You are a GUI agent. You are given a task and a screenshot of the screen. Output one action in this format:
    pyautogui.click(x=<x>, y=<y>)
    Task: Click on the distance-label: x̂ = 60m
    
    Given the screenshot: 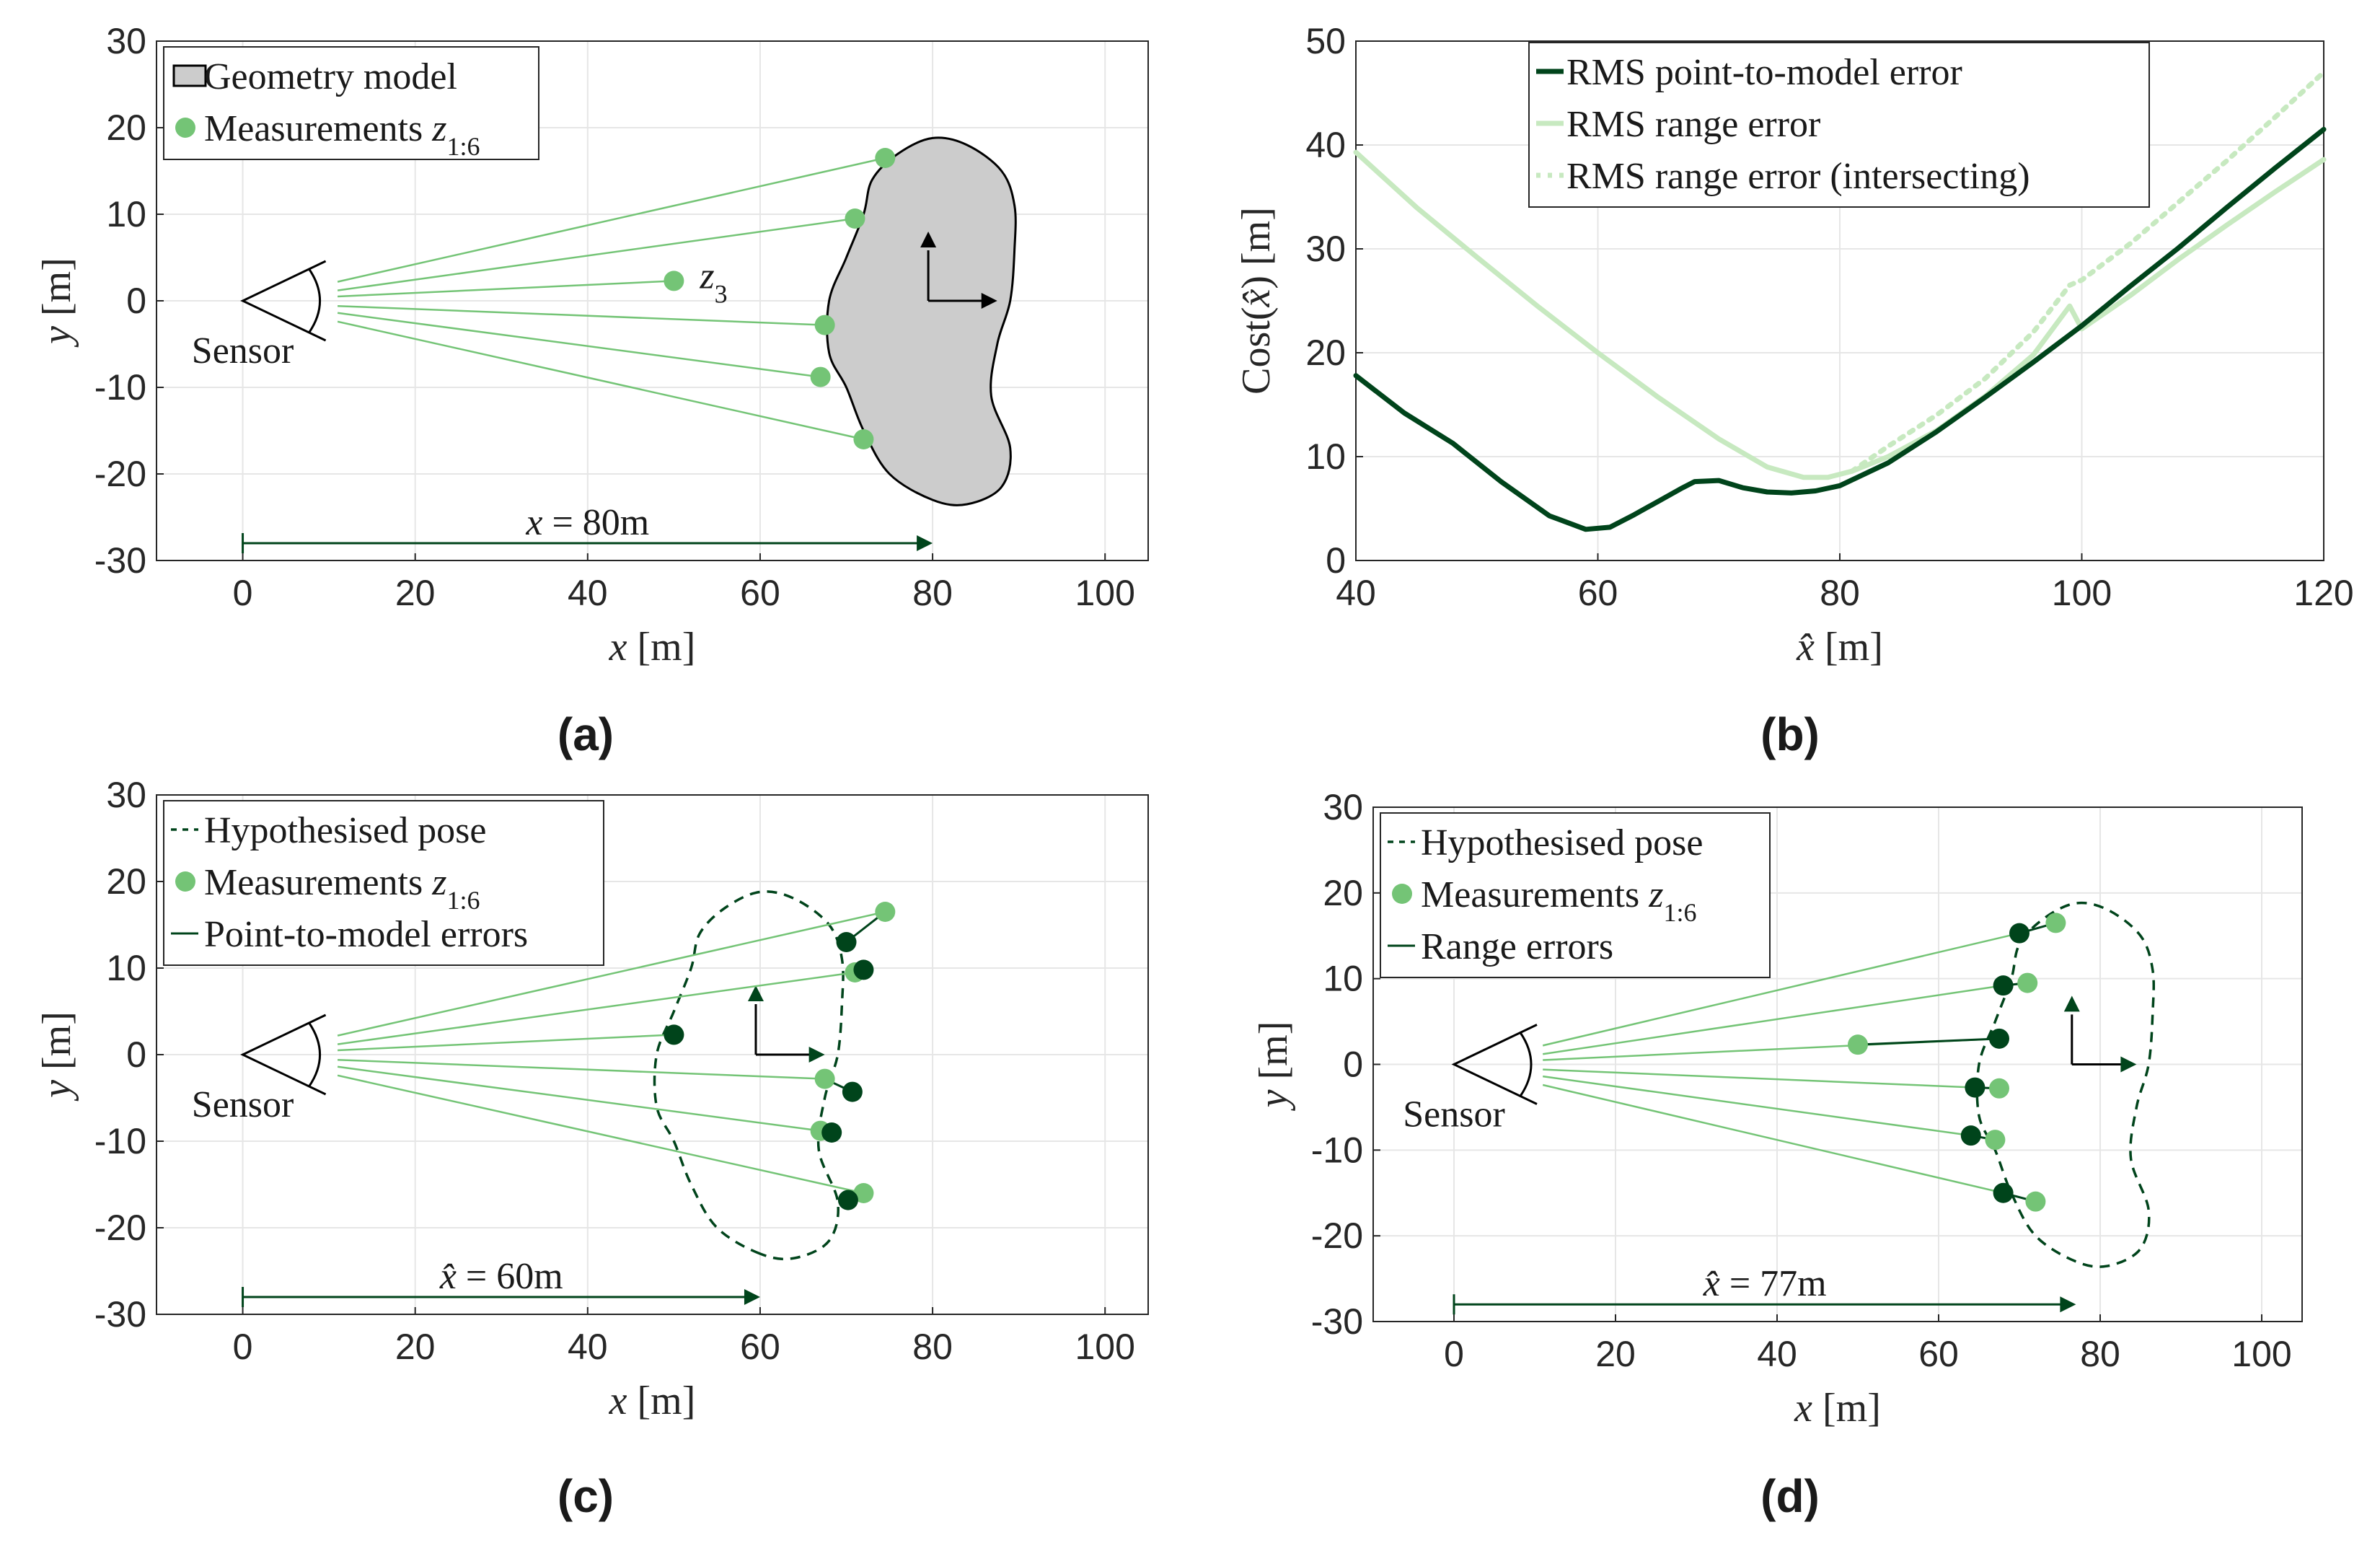 What is the action you would take?
    pyautogui.click(x=501, y=1276)
    